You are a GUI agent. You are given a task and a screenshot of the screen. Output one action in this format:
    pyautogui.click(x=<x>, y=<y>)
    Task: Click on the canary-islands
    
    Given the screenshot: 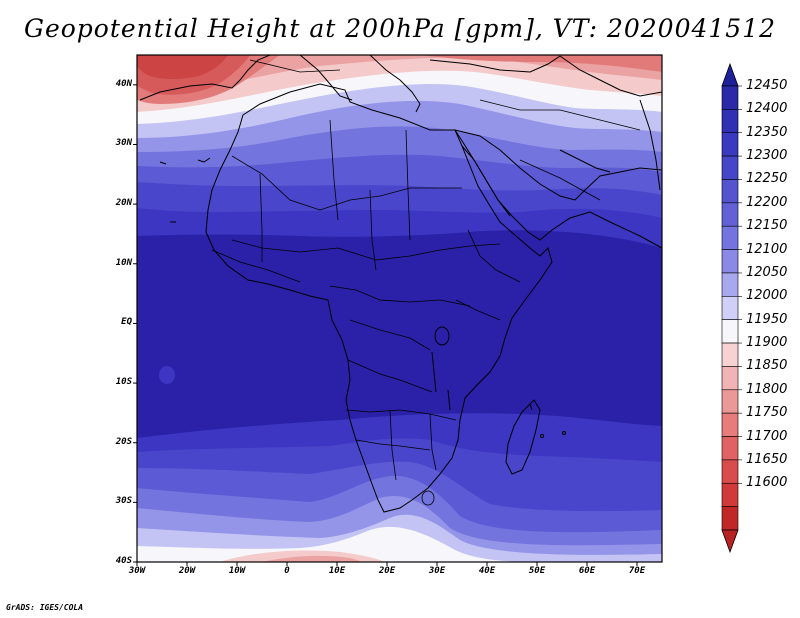 What is the action you would take?
    pyautogui.click(x=163, y=163)
    